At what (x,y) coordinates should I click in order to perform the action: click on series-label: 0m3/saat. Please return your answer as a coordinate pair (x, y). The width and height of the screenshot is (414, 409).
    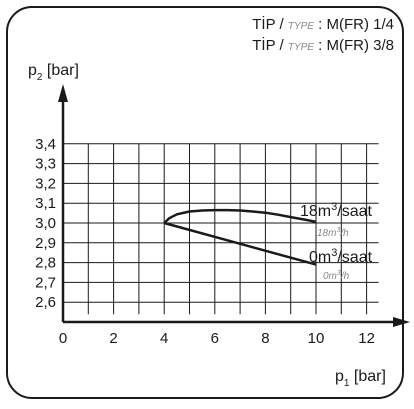
    Looking at the image, I should click on (341, 256).